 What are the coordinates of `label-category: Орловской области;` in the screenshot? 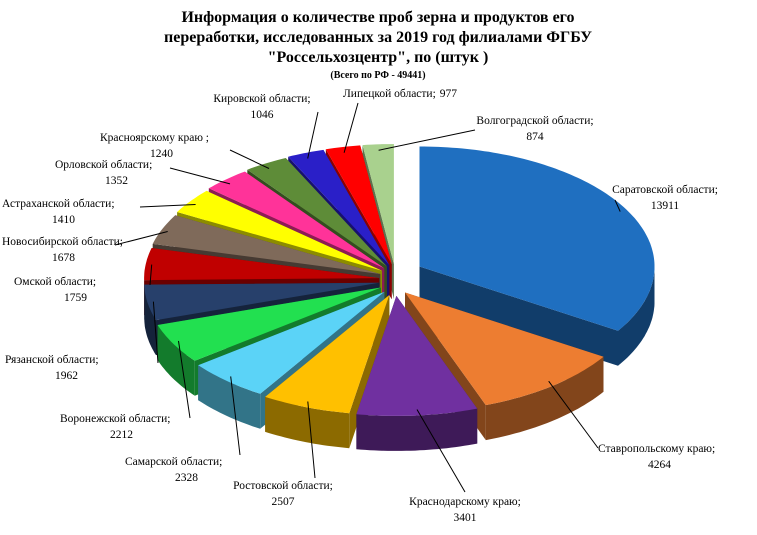 It's located at (103, 165).